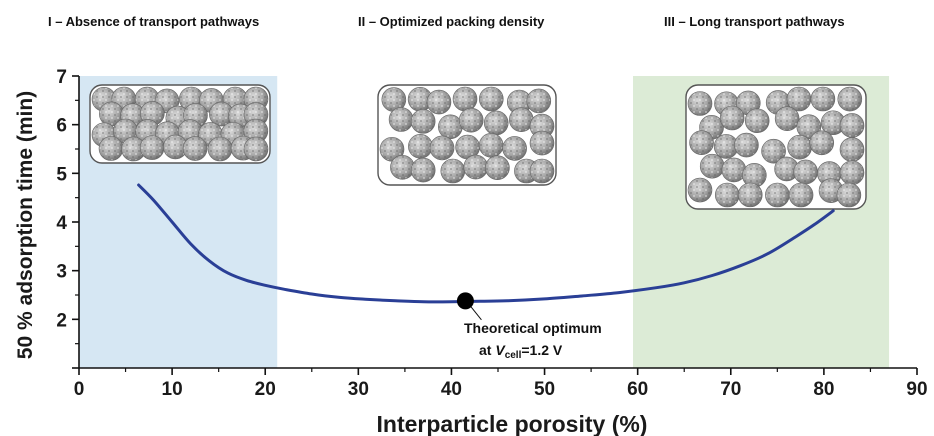 The image size is (934, 436). What do you see at coordinates (25, 225) in the screenshot?
I see `y-axis-title: 50 % adsorption time (min)` at bounding box center [25, 225].